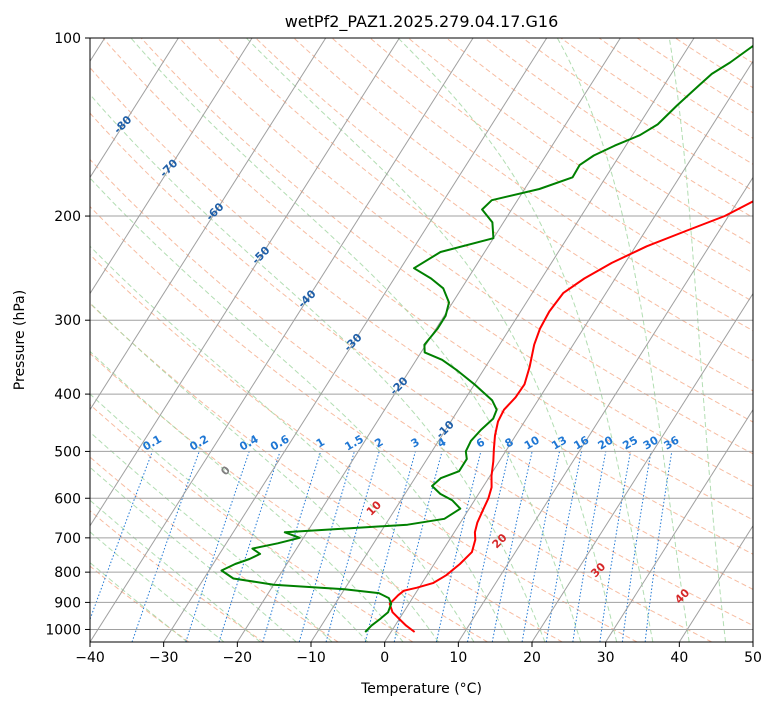 This screenshot has height=708, width=775. What do you see at coordinates (20, 340) in the screenshot?
I see `y-axis-label: Pressure (hPa)` at bounding box center [20, 340].